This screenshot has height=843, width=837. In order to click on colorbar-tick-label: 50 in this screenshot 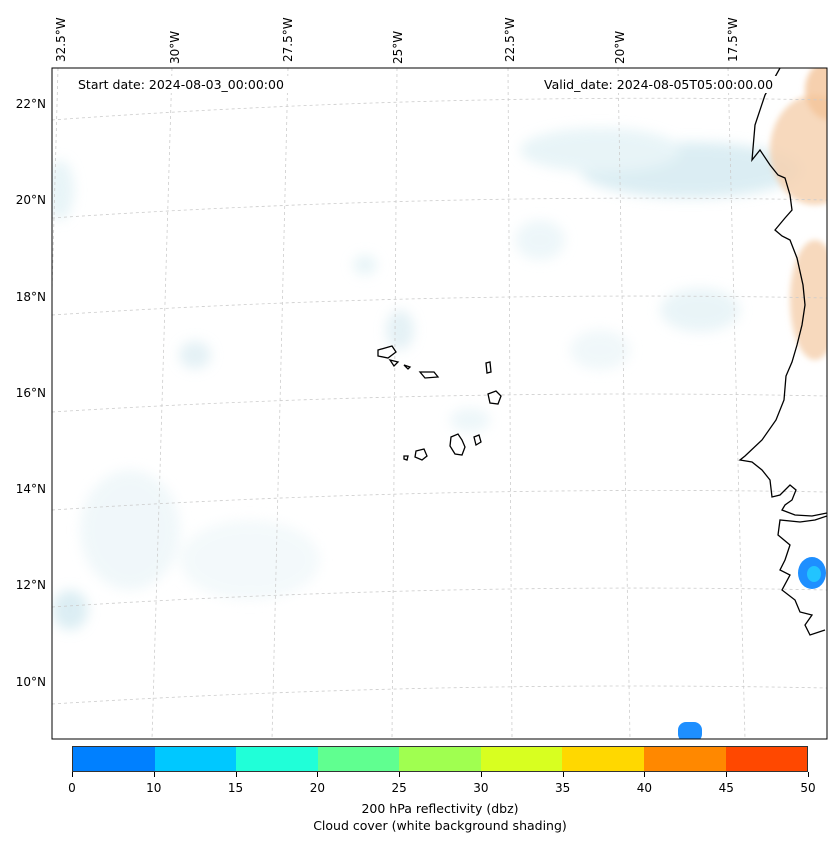, I will do `click(808, 788)`.